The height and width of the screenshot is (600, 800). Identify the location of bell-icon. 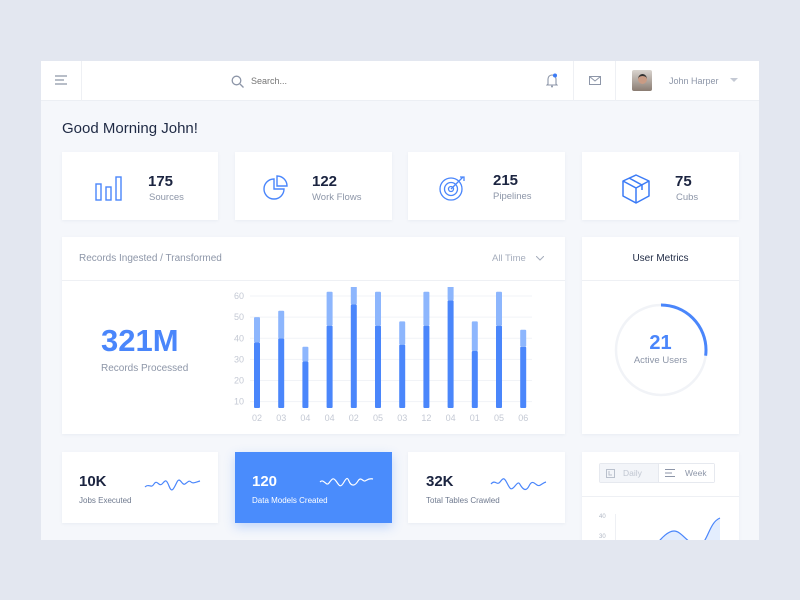
(552, 80).